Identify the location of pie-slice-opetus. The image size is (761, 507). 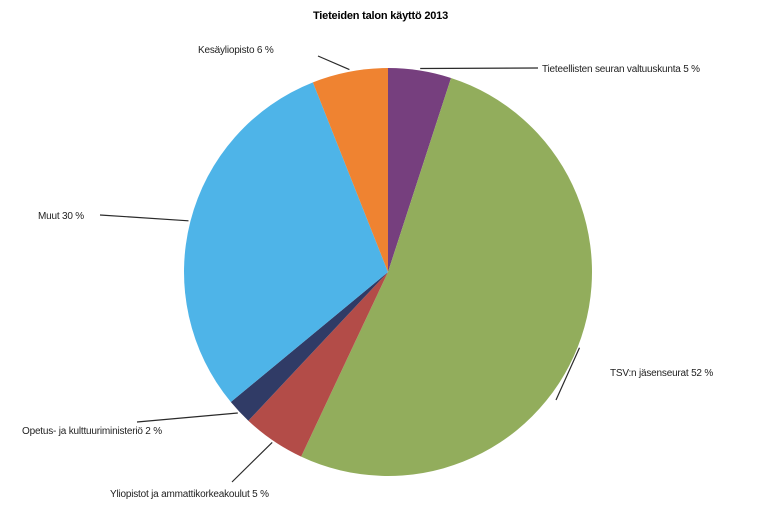
(309, 346).